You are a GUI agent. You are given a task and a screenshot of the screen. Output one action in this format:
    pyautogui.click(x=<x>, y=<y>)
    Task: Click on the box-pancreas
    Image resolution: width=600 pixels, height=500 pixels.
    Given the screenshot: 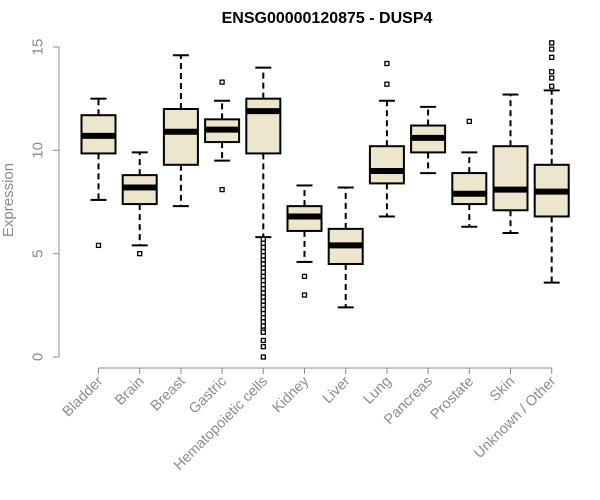 What is the action you would take?
    pyautogui.click(x=428, y=140)
    